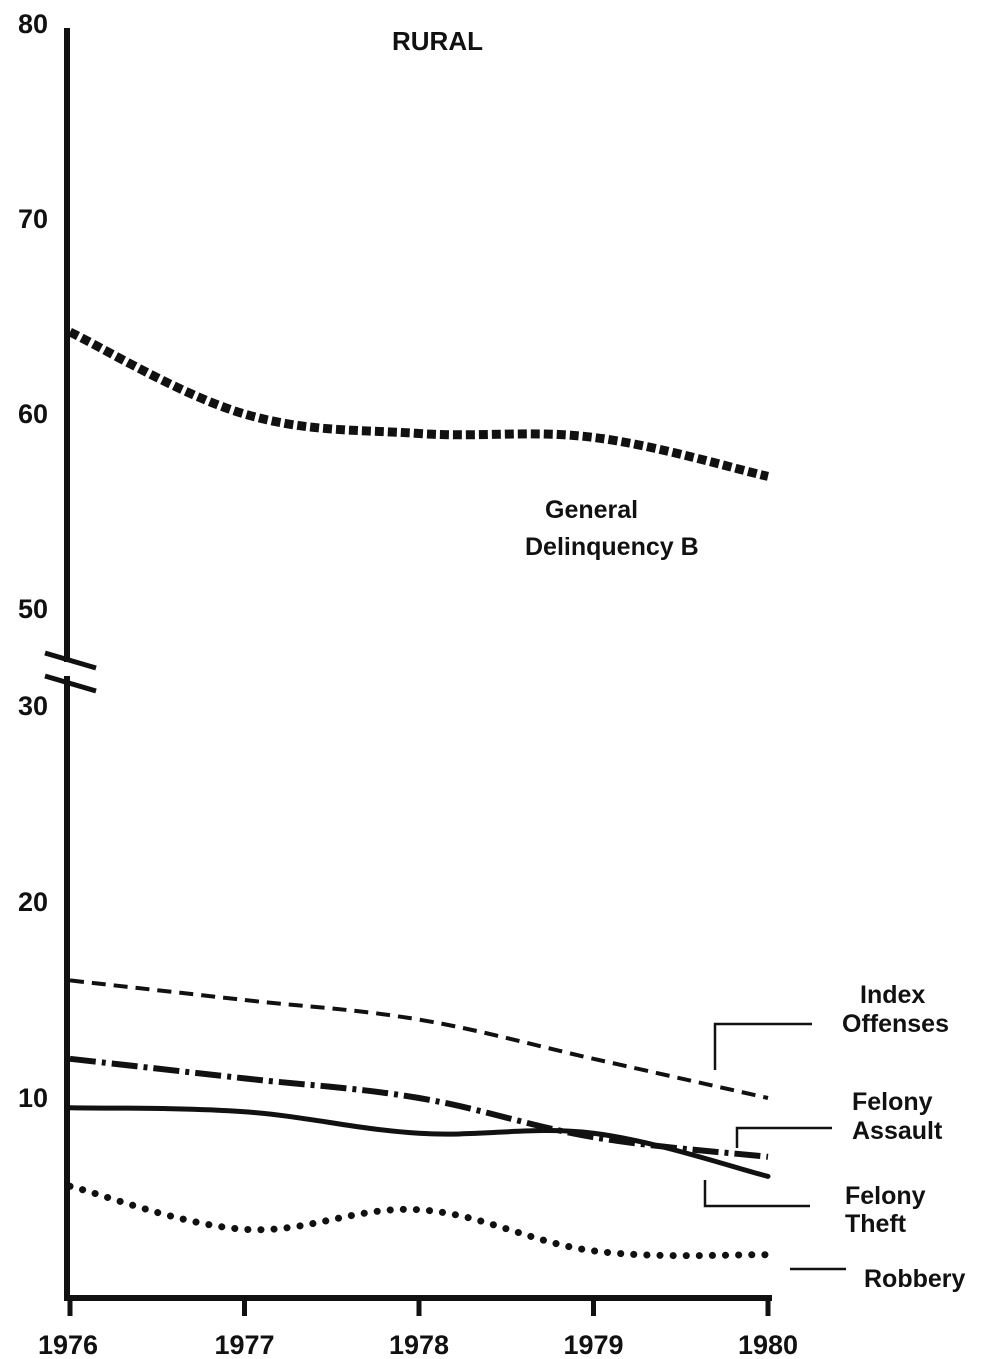 This screenshot has width=992, height=1359. I want to click on x-tick-label: 1977, so click(244, 1344).